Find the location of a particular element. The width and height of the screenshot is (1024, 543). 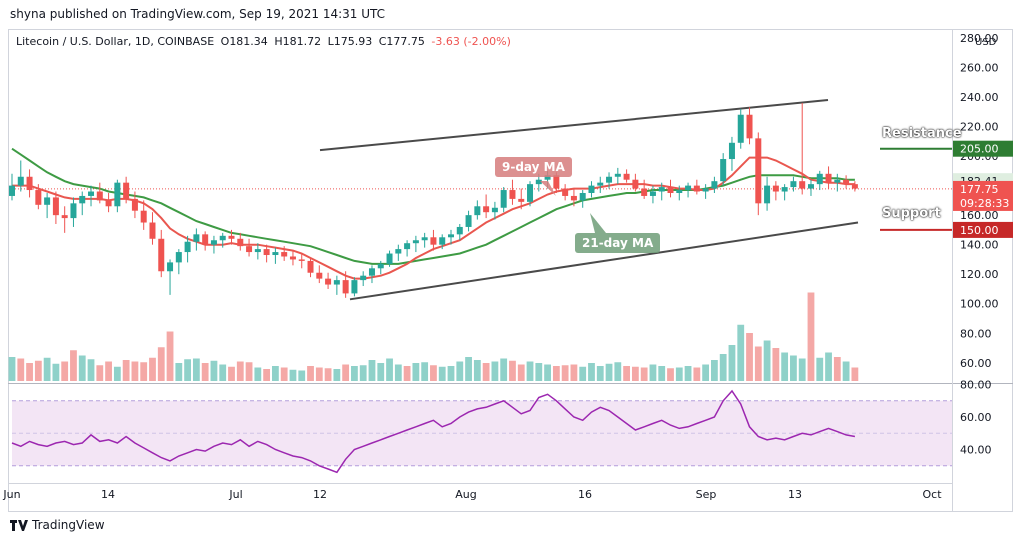

last-price-tag-bg is located at coordinates (983, 195).